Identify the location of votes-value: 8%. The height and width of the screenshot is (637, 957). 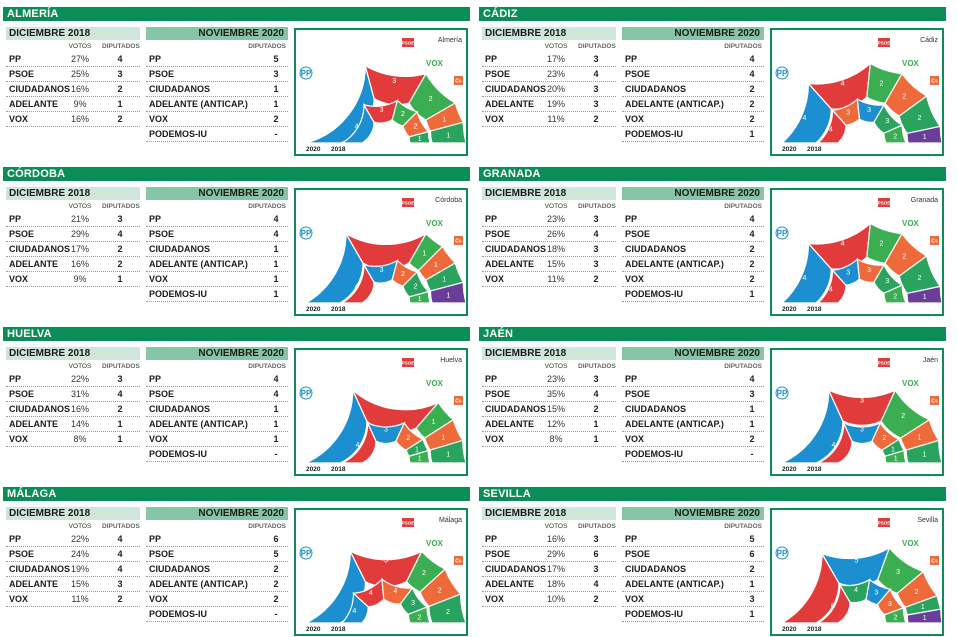
(80, 439).